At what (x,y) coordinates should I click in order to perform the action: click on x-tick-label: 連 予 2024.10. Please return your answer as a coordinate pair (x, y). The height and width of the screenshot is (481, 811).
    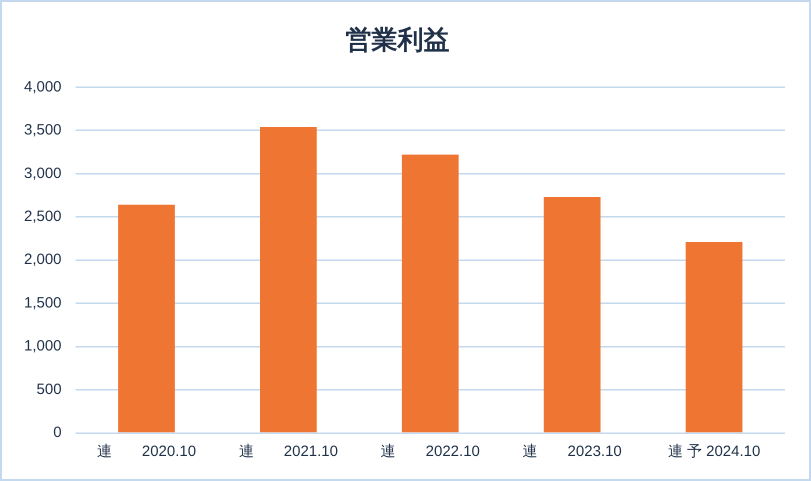
    Looking at the image, I should click on (714, 451).